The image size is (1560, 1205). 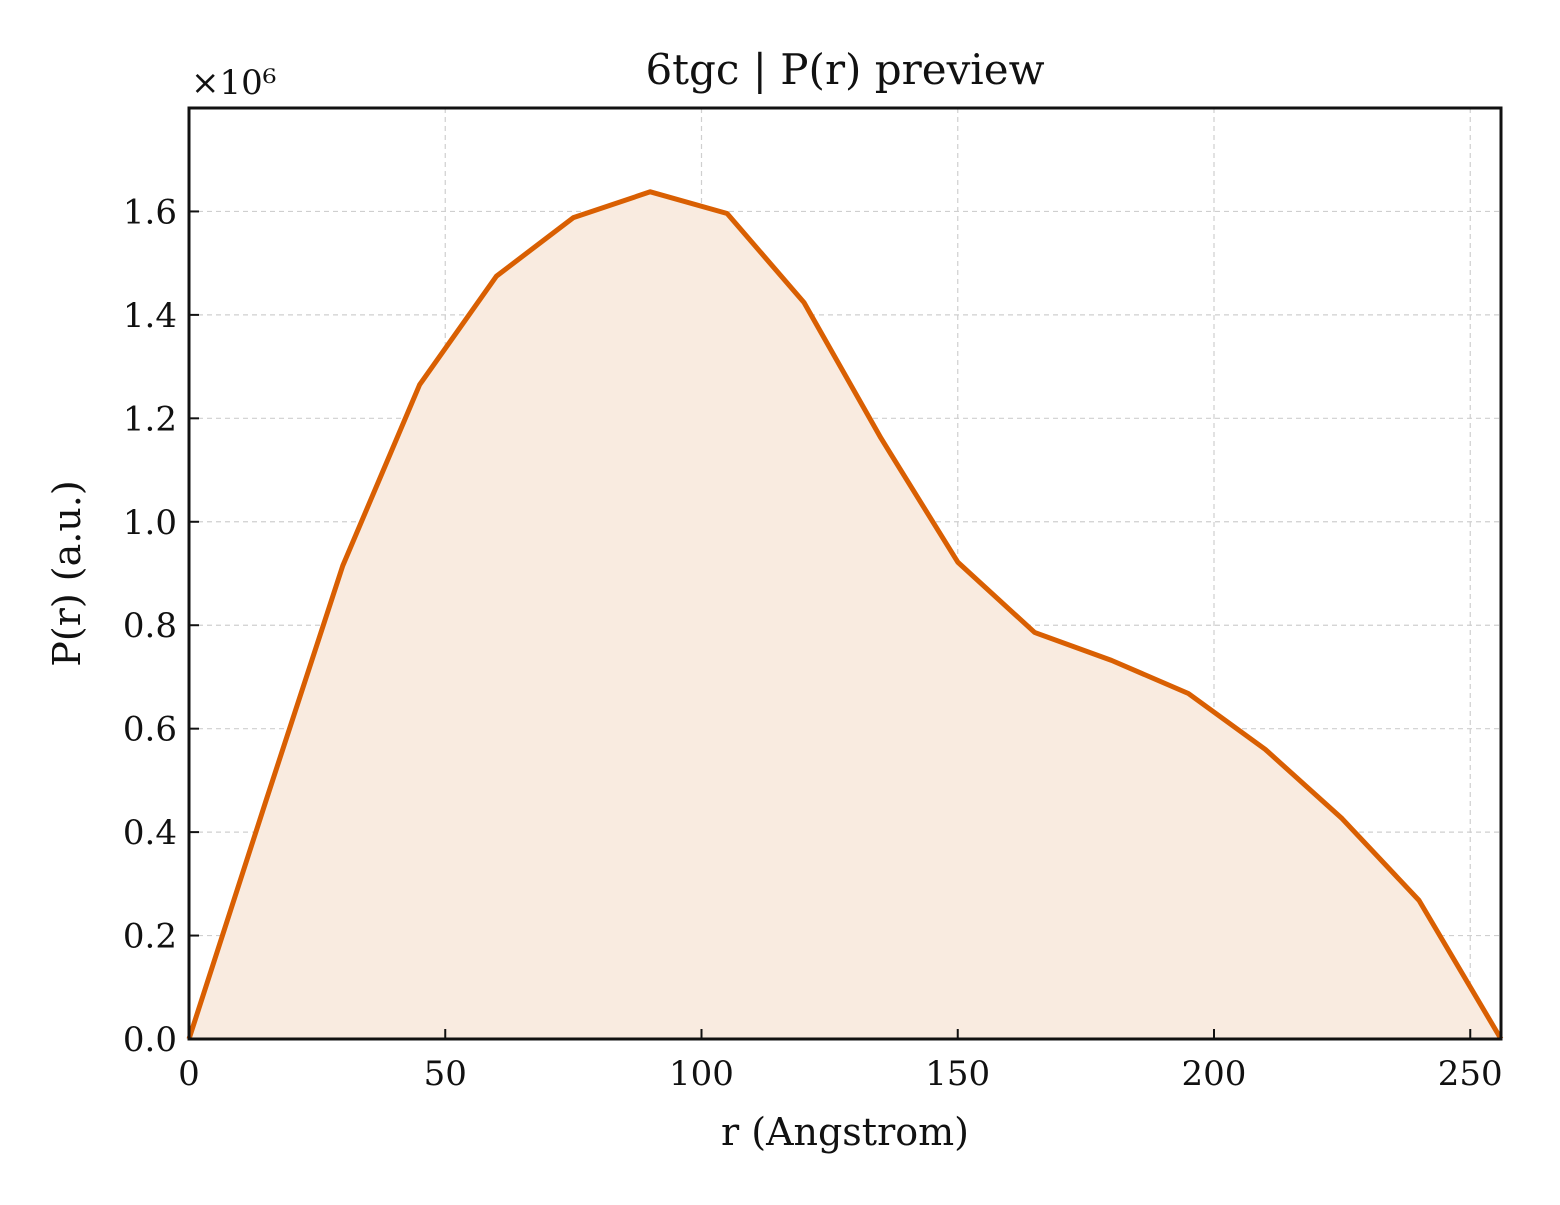 I want to click on x-tick-label: 200, so click(x=1214, y=1074).